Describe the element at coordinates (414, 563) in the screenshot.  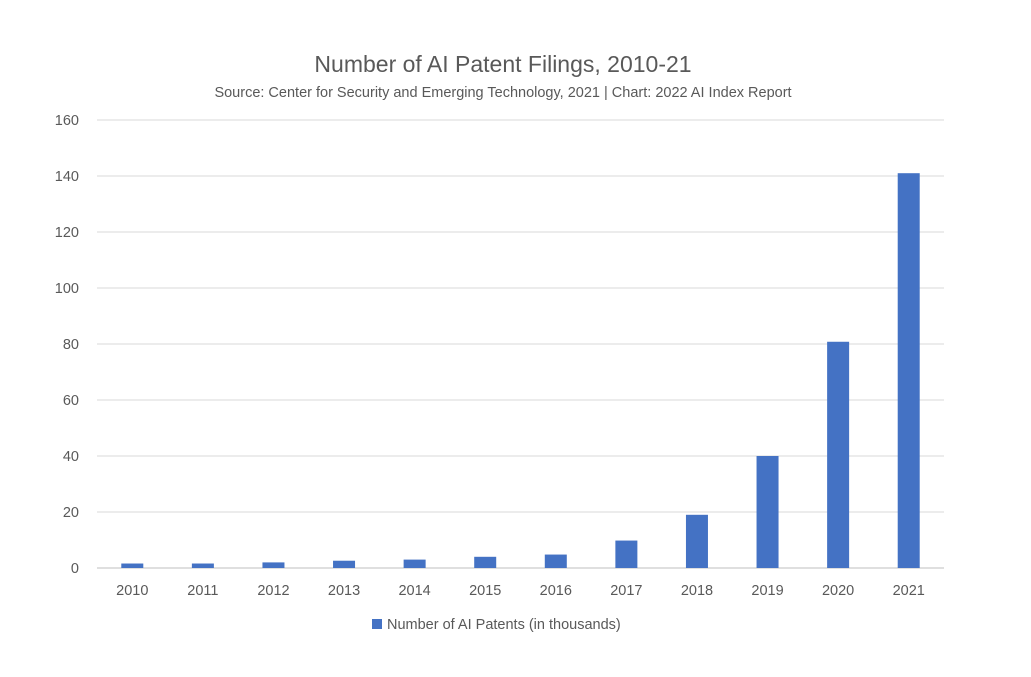
I see `bar-2014` at that location.